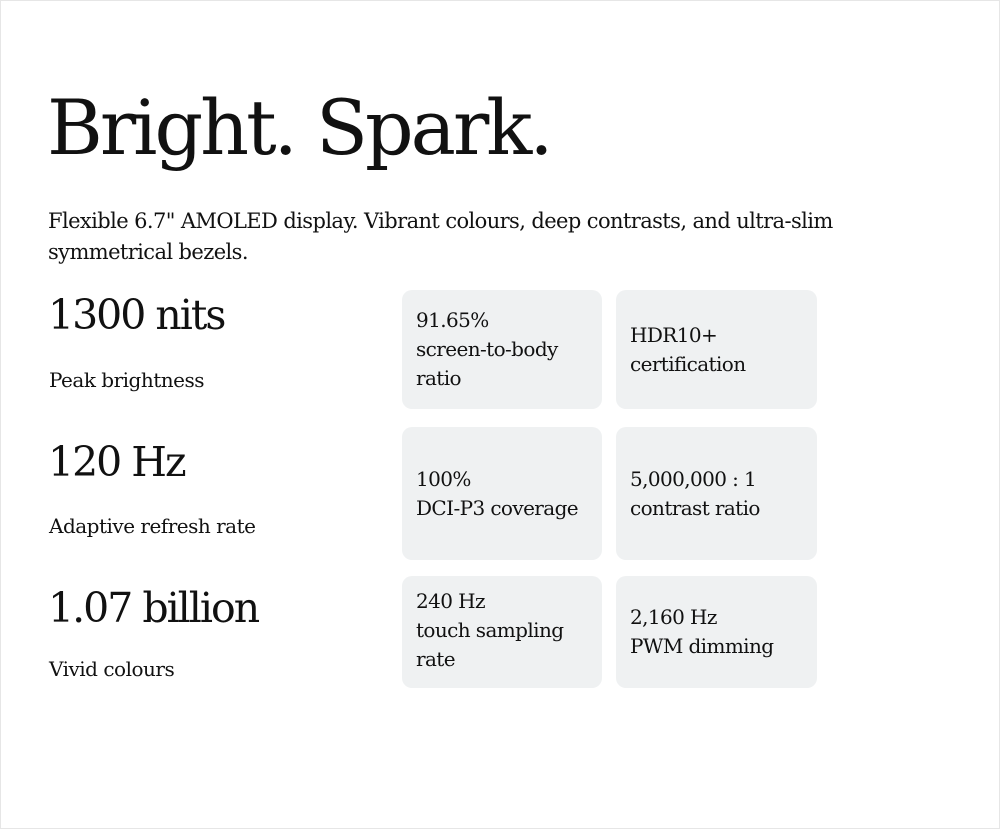 This screenshot has height=829, width=1000. Describe the element at coordinates (300, 127) in the screenshot. I see `page-title: Bright. Spark.` at that location.